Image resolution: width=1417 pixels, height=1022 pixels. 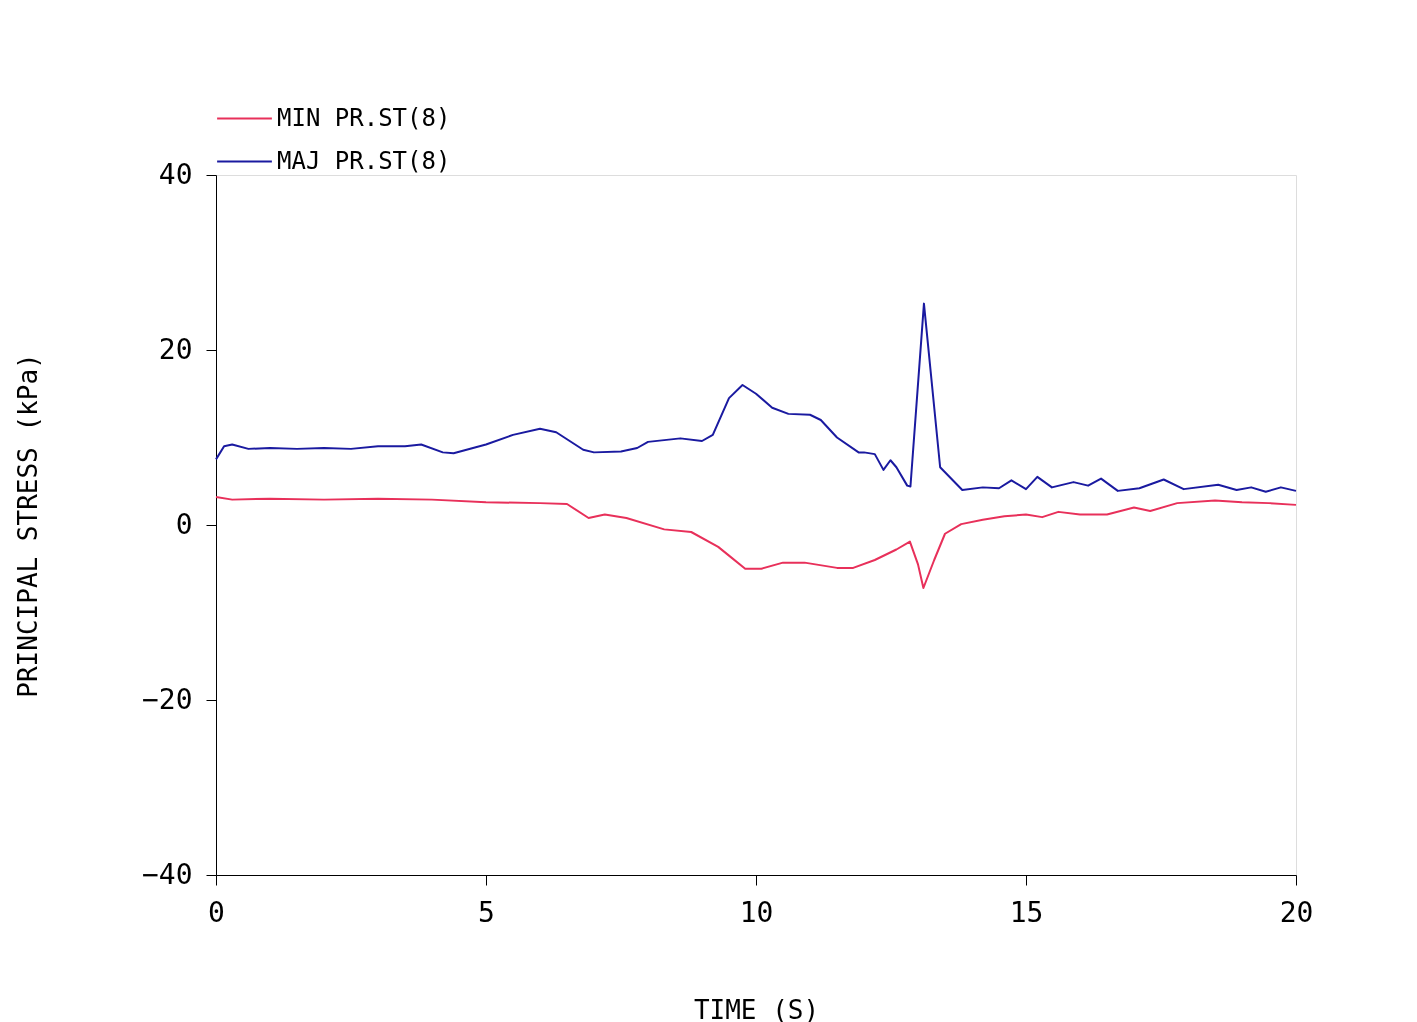 I want to click on x-tick-label: 15, so click(x=1026, y=912).